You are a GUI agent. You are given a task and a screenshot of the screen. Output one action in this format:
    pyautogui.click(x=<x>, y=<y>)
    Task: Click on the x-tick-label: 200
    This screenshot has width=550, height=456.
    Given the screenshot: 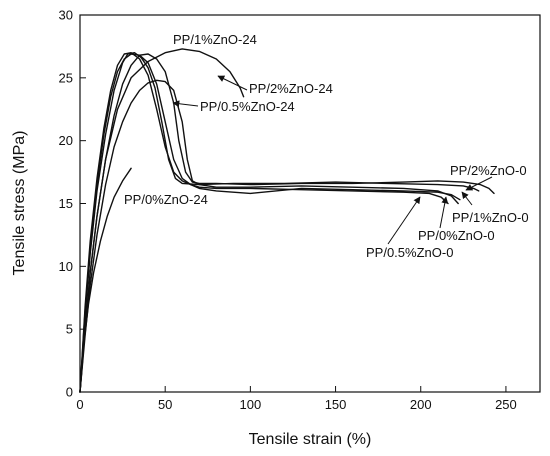 What is the action you would take?
    pyautogui.click(x=421, y=404)
    